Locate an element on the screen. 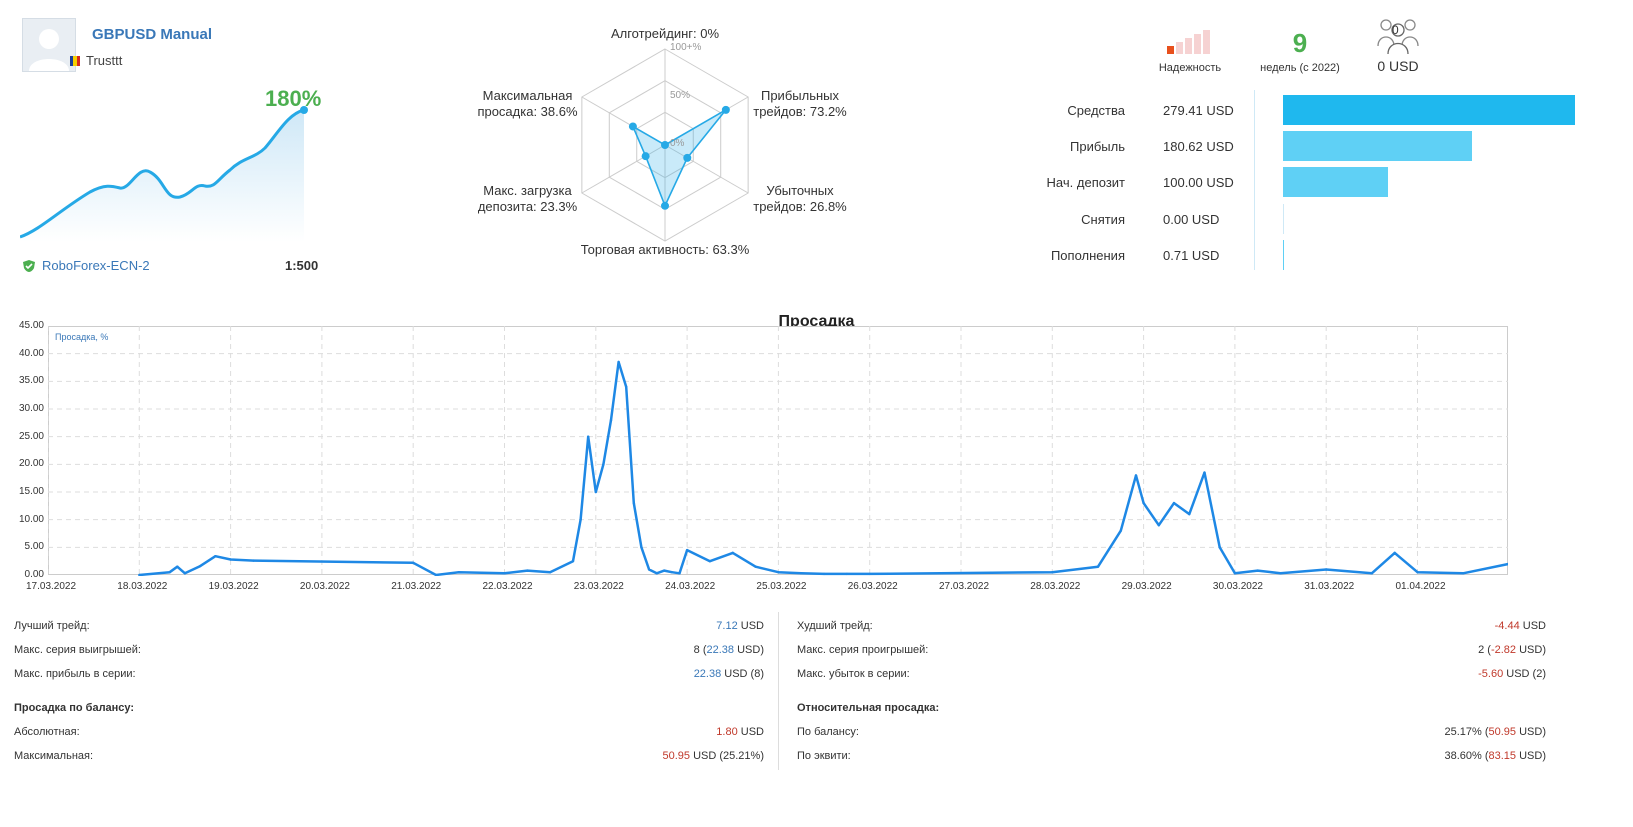 This screenshot has width=1633, height=827. reliability: Надежность is located at coordinates (1190, 52).